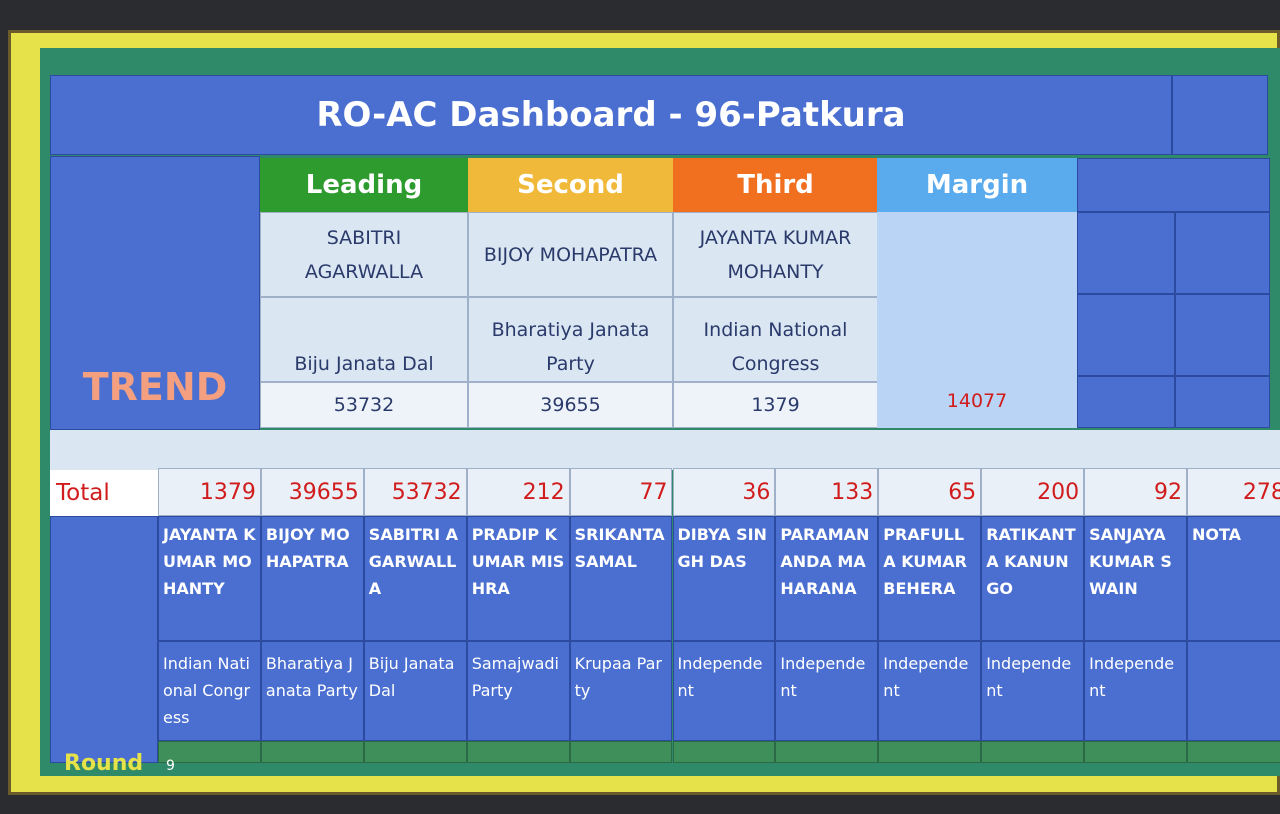  I want to click on position-votes: 1379, so click(775, 405).